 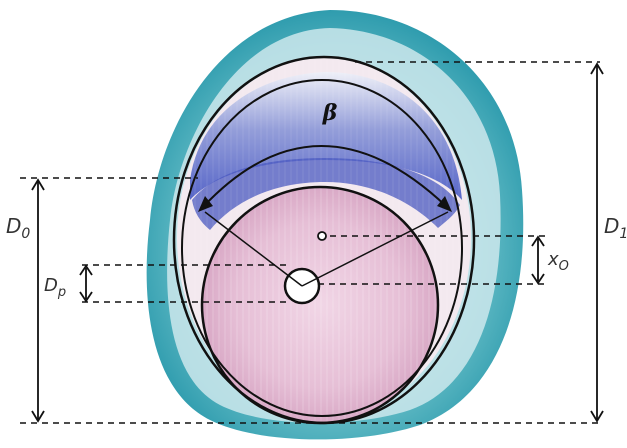 What do you see at coordinates (55, 287) in the screenshot?
I see `dp-label: Dp` at bounding box center [55, 287].